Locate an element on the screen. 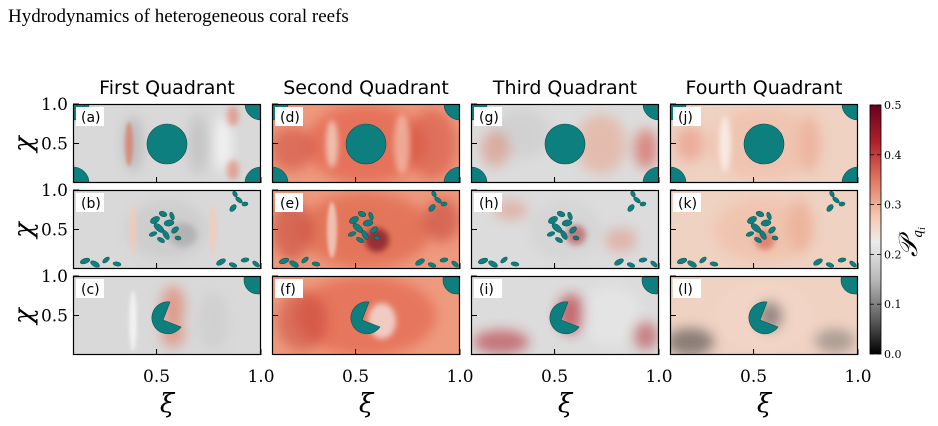  heatmap-panel: (b) is located at coordinates (167, 229).